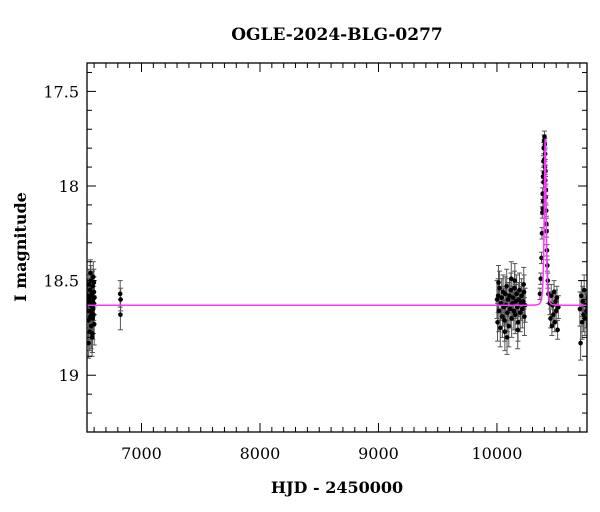 This screenshot has height=512, width=600. I want to click on x-tick-label: 10000, so click(496, 453).